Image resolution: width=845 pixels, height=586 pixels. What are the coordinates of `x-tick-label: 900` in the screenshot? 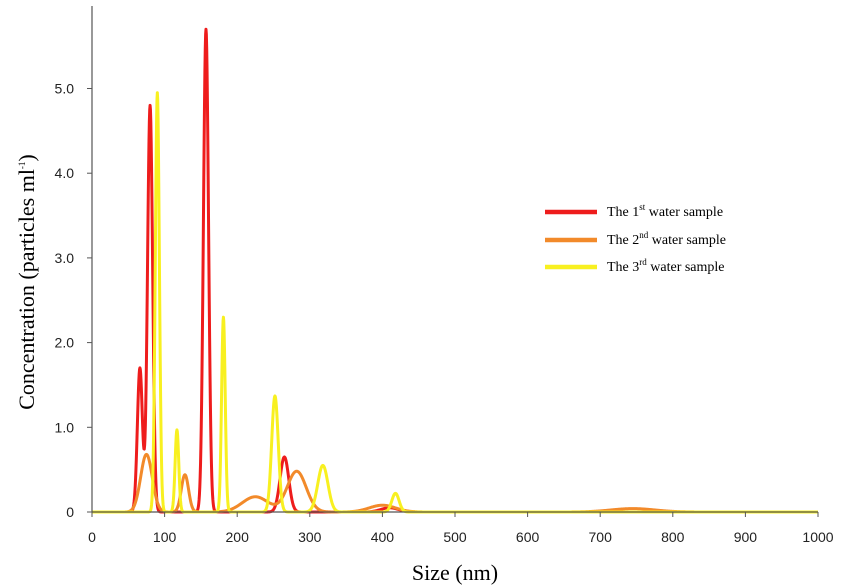 It's located at (746, 537).